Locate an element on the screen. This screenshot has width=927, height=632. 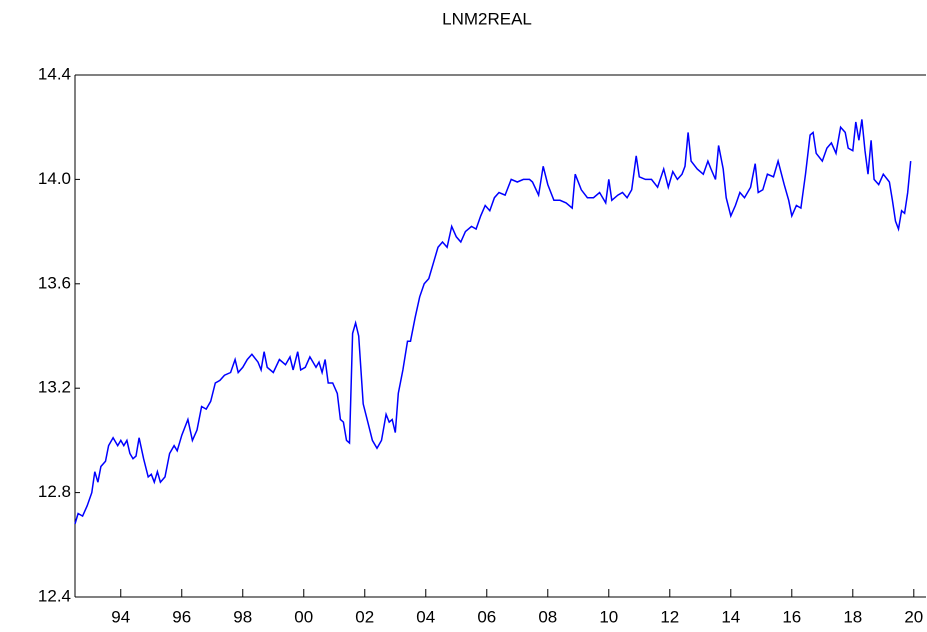
y-tick-label: 12.4 is located at coordinates (54, 595).